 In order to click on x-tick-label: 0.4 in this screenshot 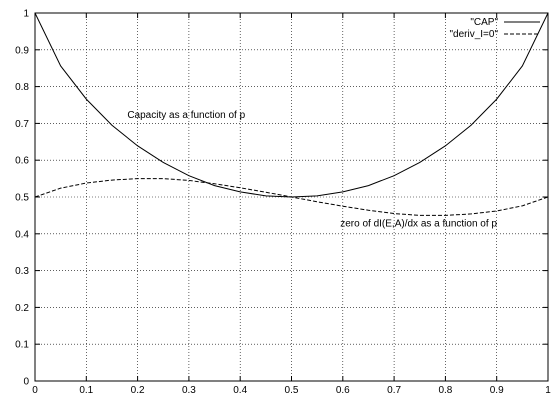, I will do `click(240, 390)`.